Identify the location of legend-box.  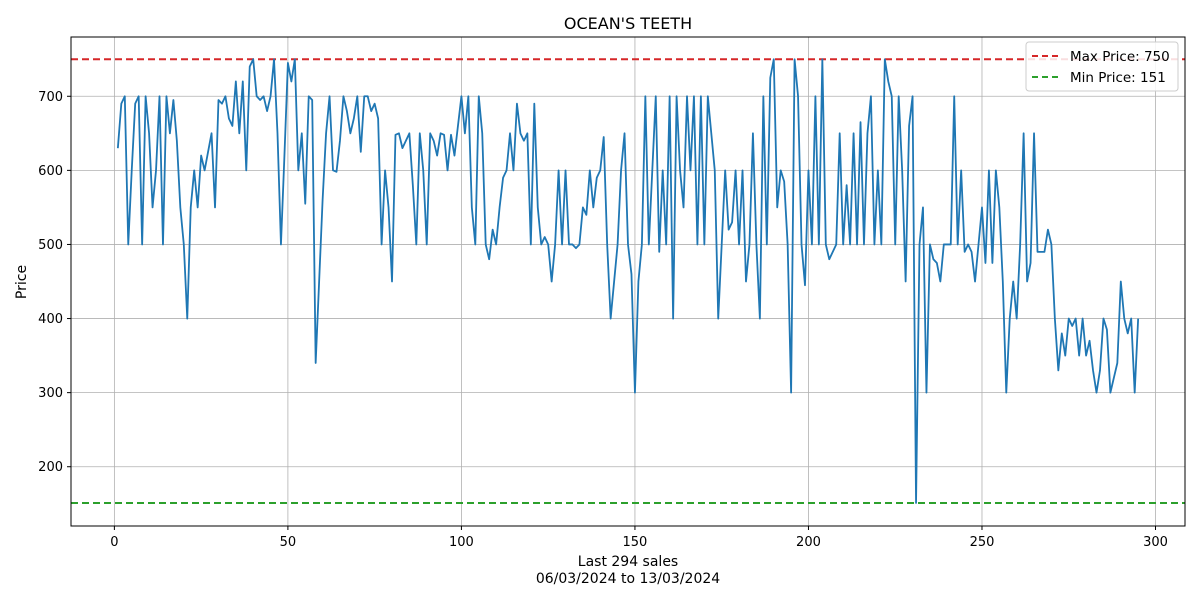
(1102, 66).